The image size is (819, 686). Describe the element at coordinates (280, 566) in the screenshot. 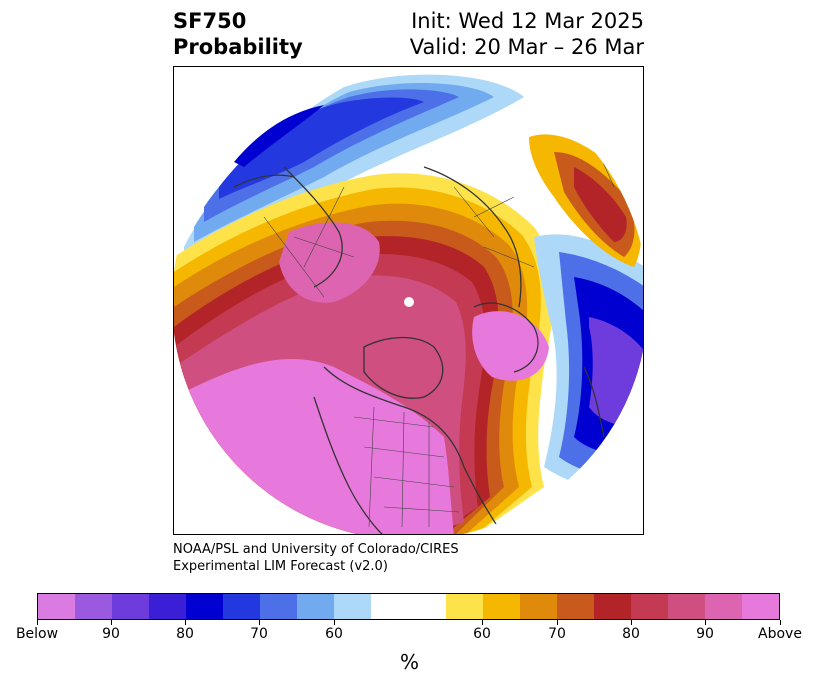

I see `credit-line-2: Experimental LIM Forecast (v2.0)` at that location.